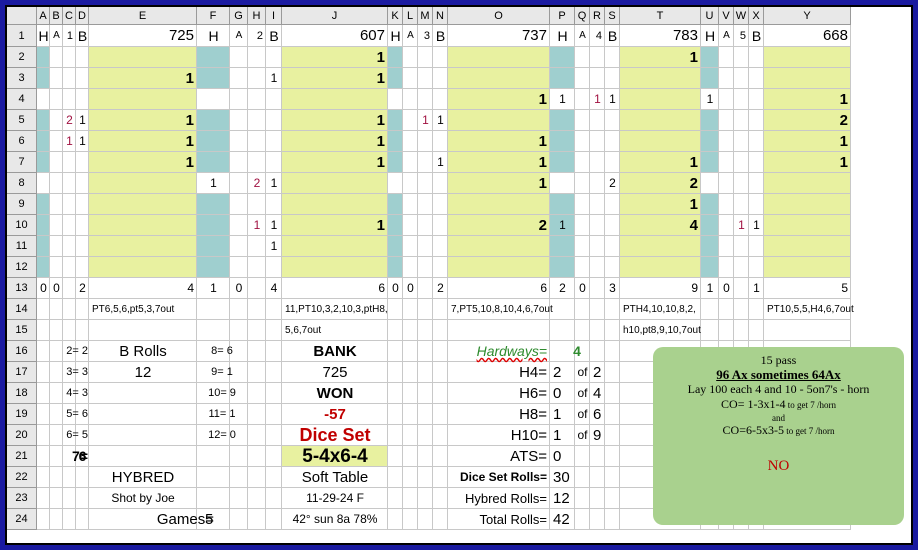 Image resolution: width=918 pixels, height=550 pixels. I want to click on cell-x10, so click(756, 225).